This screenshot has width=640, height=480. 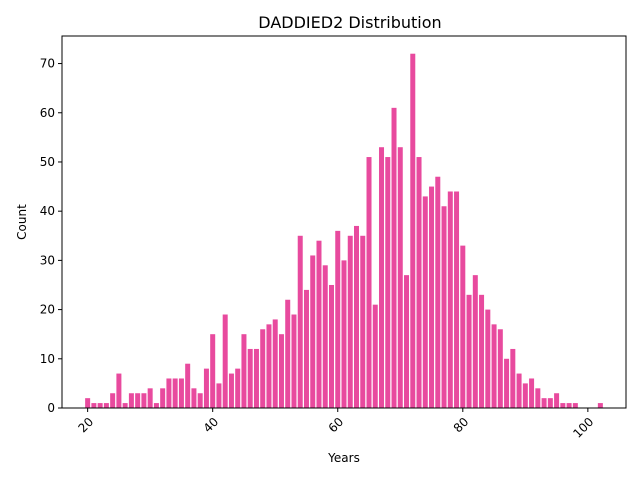 What do you see at coordinates (349, 22) in the screenshot?
I see `chart-title: DADDIED2 Distribution` at bounding box center [349, 22].